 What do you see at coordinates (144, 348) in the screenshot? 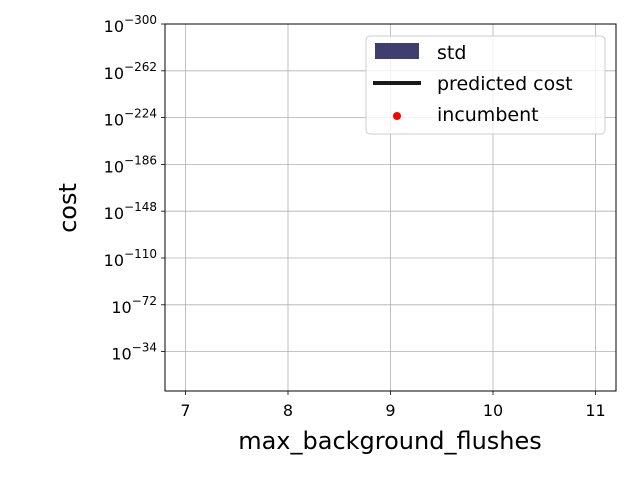
I see `y-tick-exponent: −34` at bounding box center [144, 348].